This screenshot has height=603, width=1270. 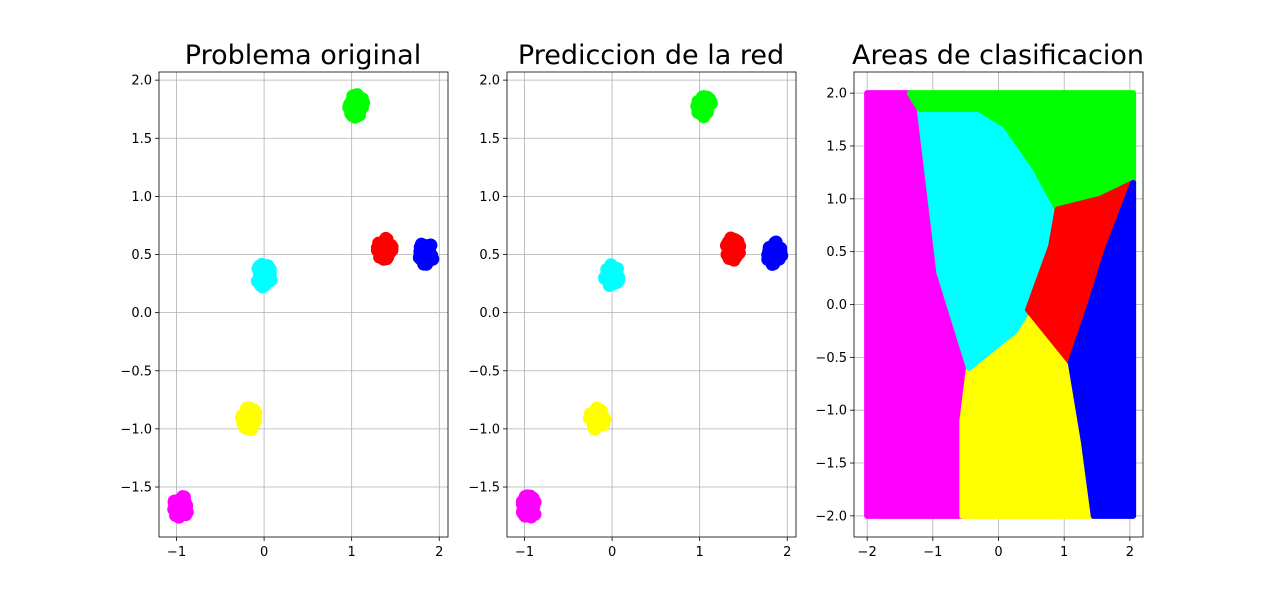 What do you see at coordinates (303, 55) in the screenshot?
I see `chart-title: Problema original` at bounding box center [303, 55].